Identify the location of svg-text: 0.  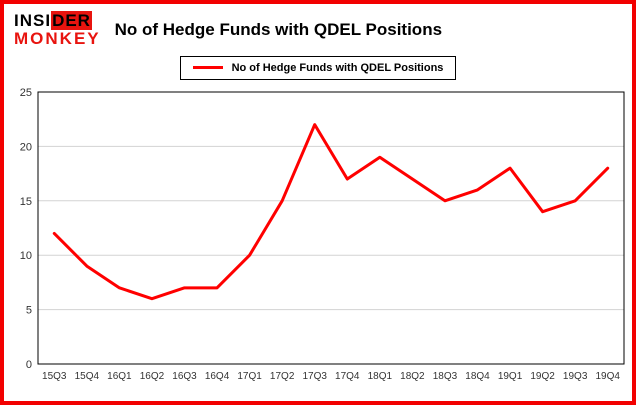
(29, 365).